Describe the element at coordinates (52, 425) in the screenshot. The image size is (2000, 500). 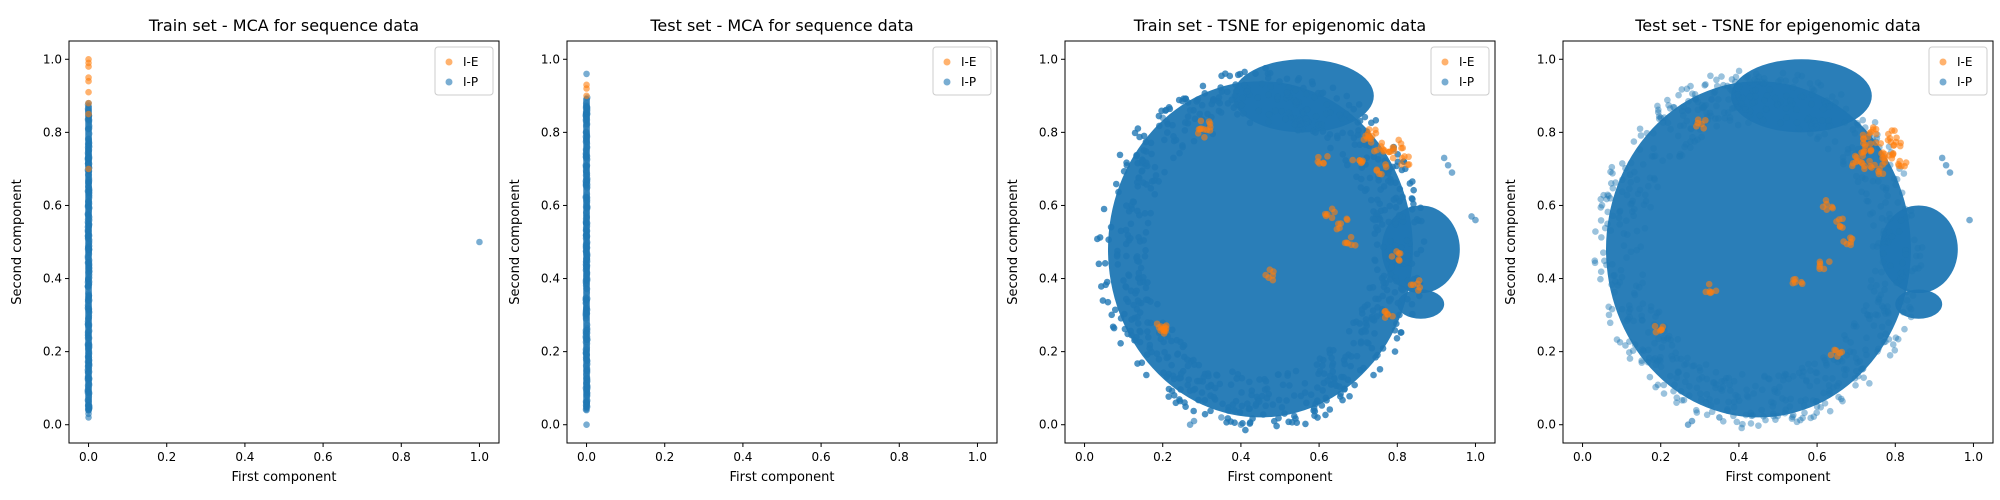
I see `y-tick-label: 0.0` at that location.